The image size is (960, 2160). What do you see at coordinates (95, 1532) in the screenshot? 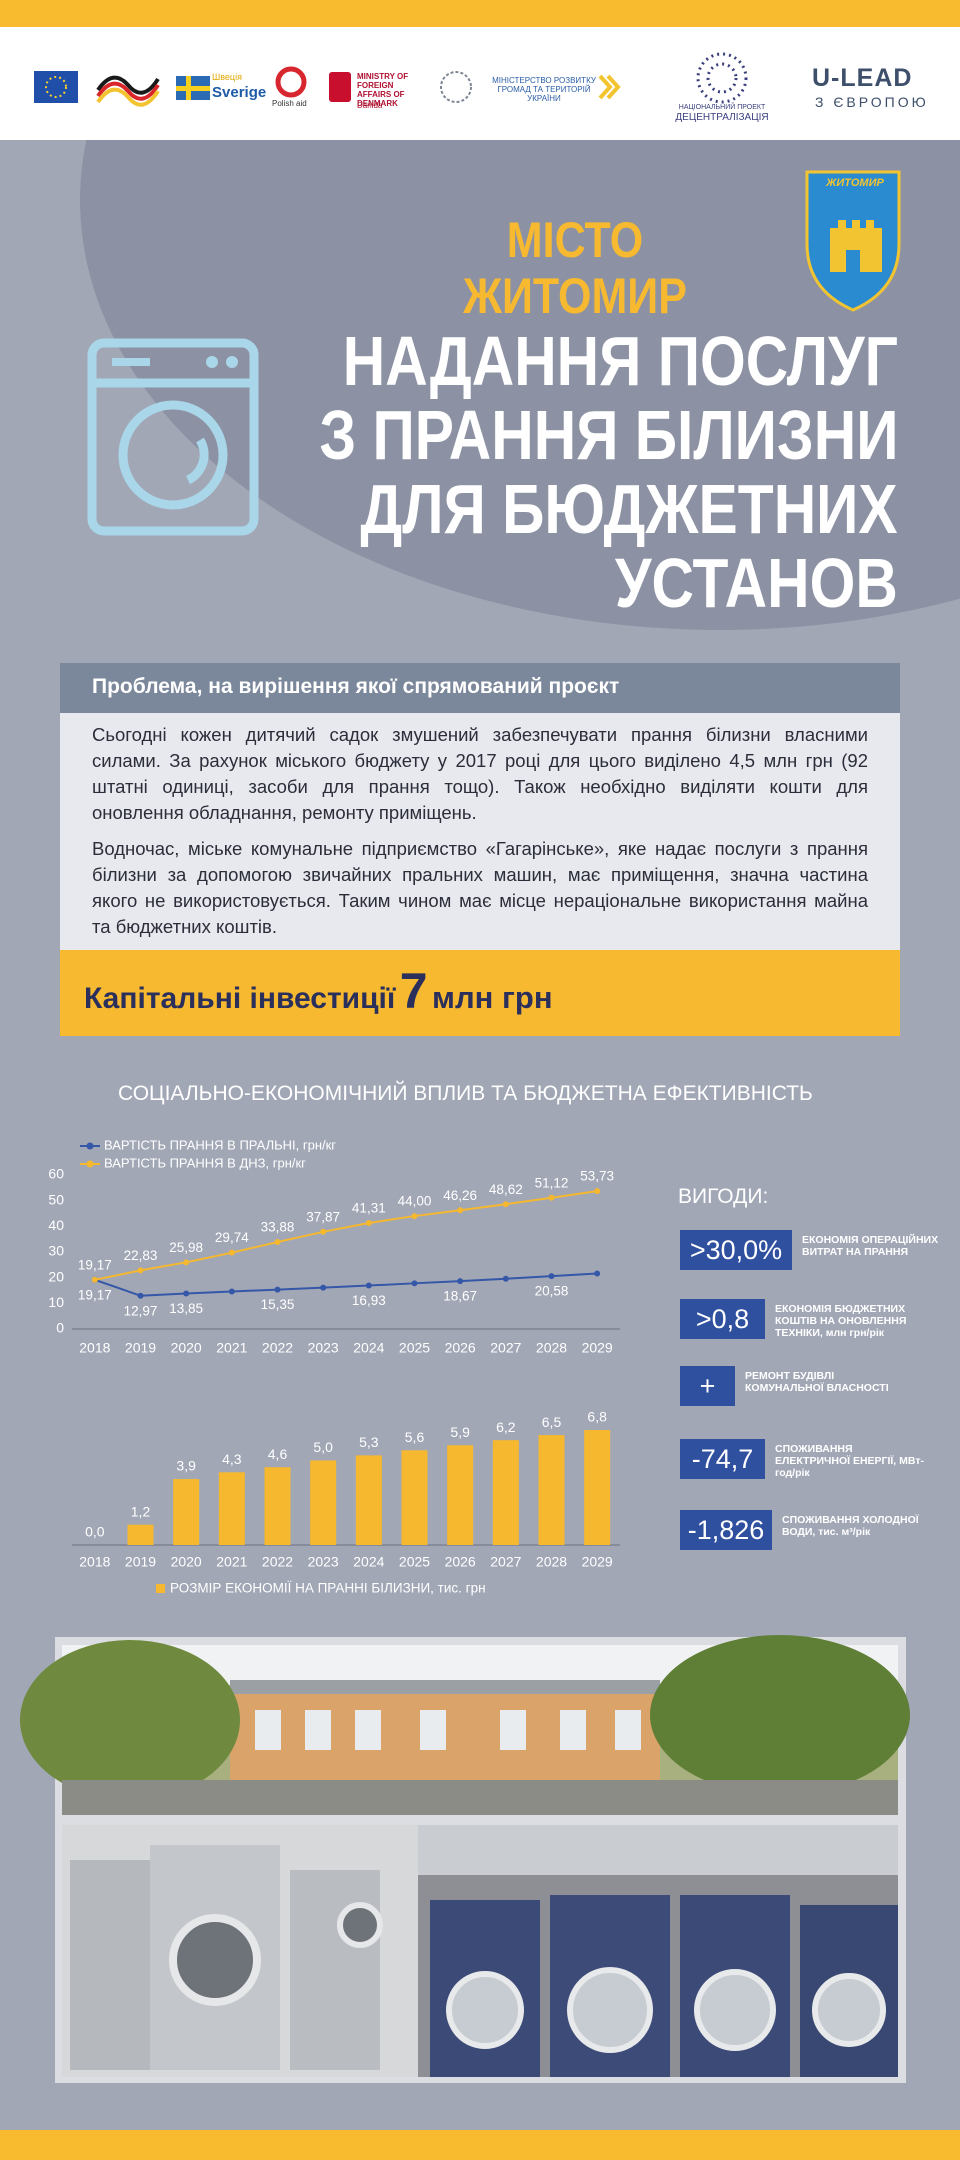
I see `data-label: 0,0` at bounding box center [95, 1532].